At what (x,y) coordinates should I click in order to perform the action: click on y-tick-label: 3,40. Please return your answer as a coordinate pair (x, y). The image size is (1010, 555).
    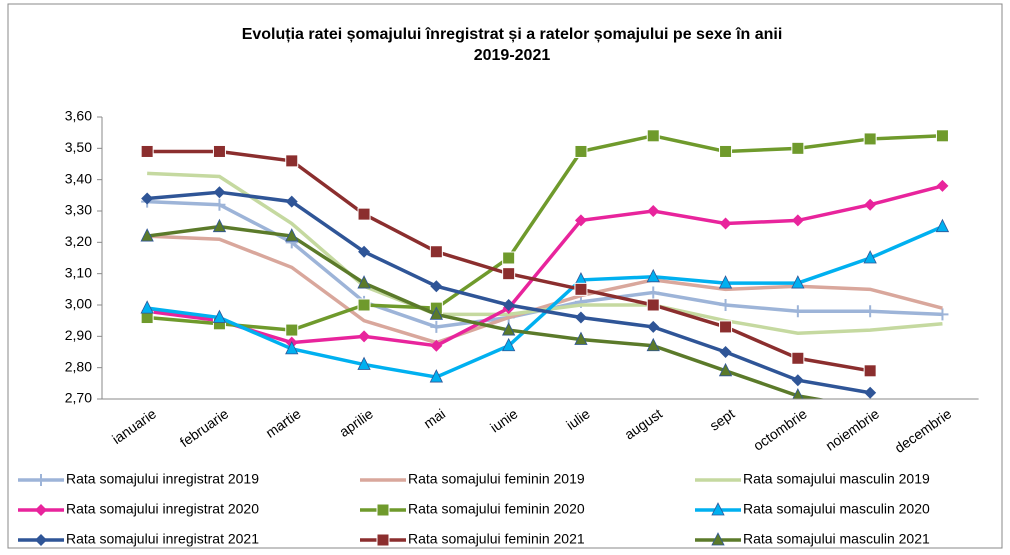
    Looking at the image, I should click on (78, 178).